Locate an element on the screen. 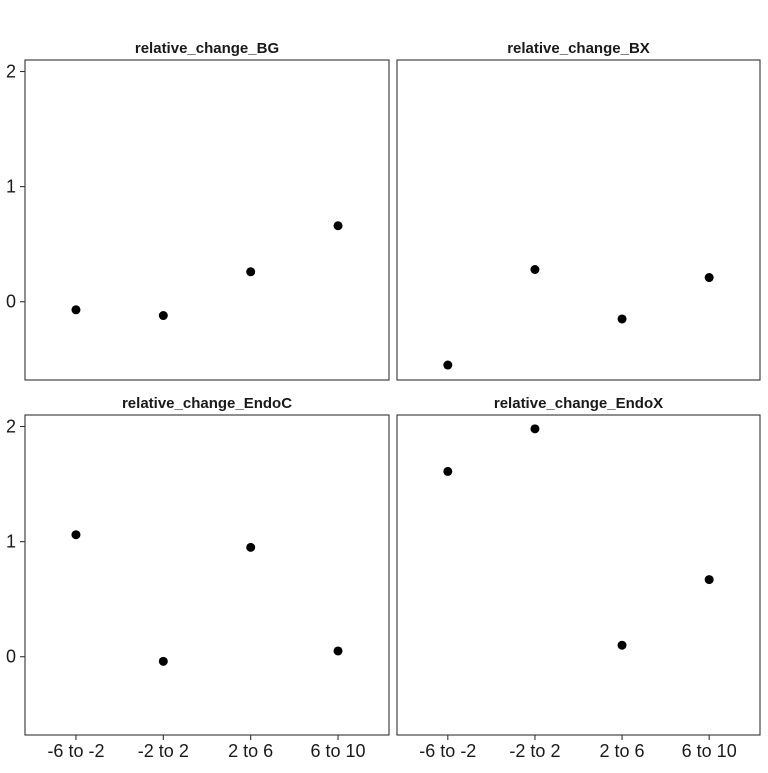  panel-title: relative_change_EndoC is located at coordinates (207, 403).